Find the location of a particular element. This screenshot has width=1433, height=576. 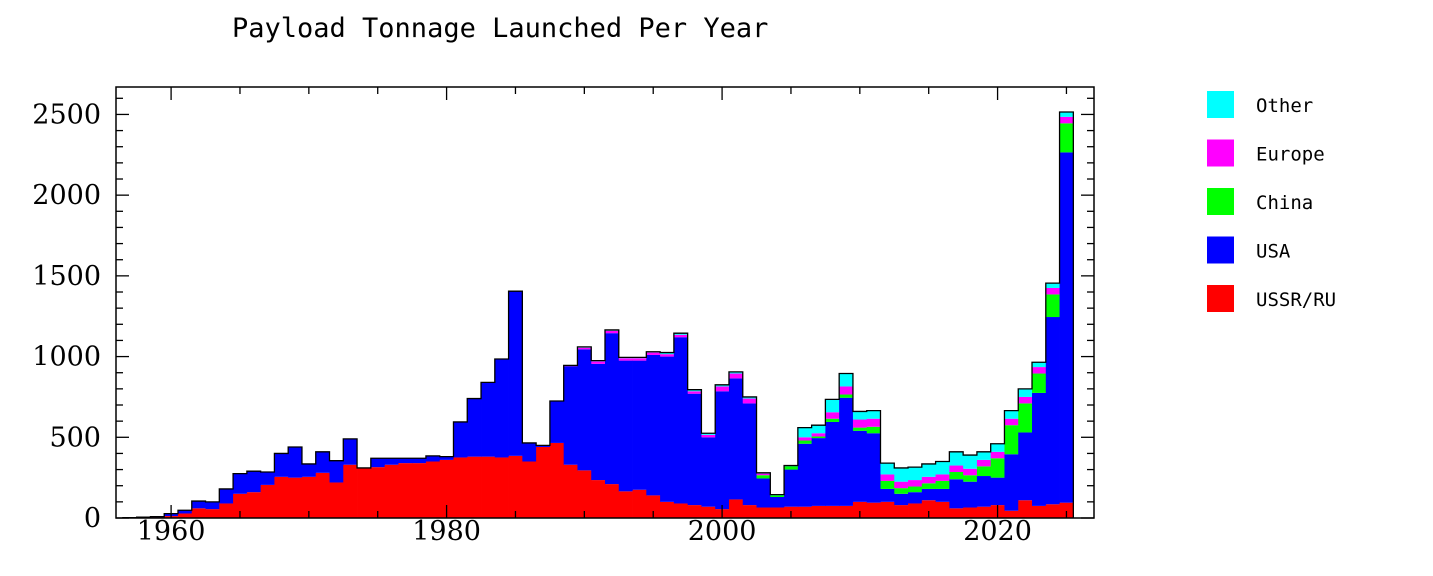

bar-china-2017 is located at coordinates (956, 475).